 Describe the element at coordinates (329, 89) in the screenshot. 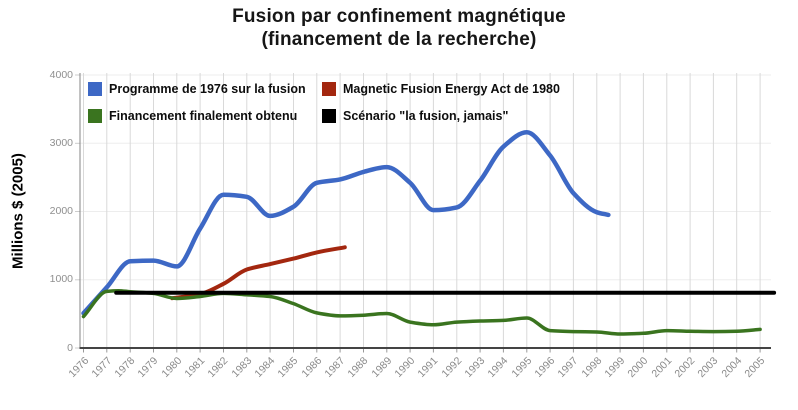

I see `legend-swatch-red-icon` at that location.